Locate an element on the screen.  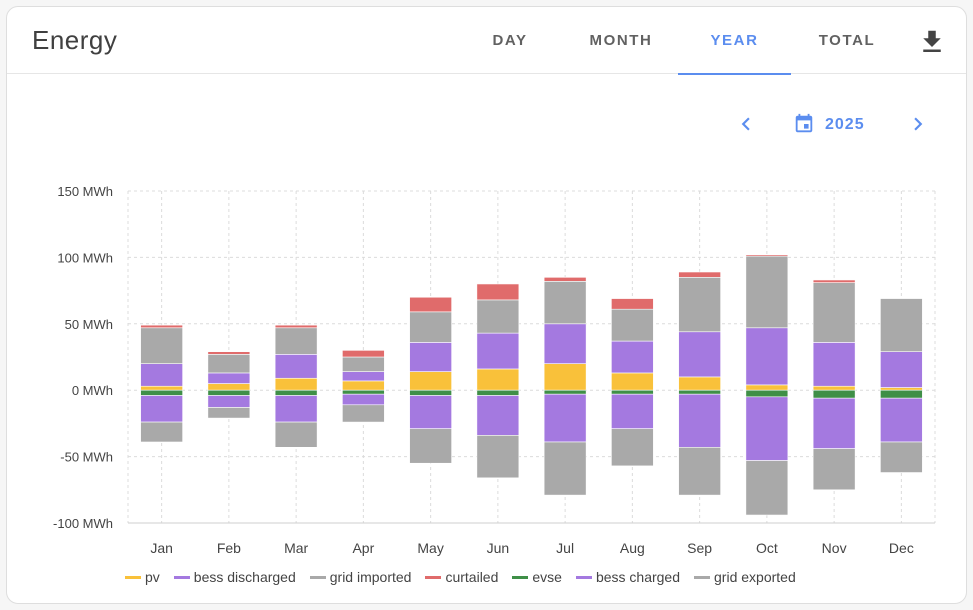
bar-segment-bess-charged-jun is located at coordinates (498, 415).